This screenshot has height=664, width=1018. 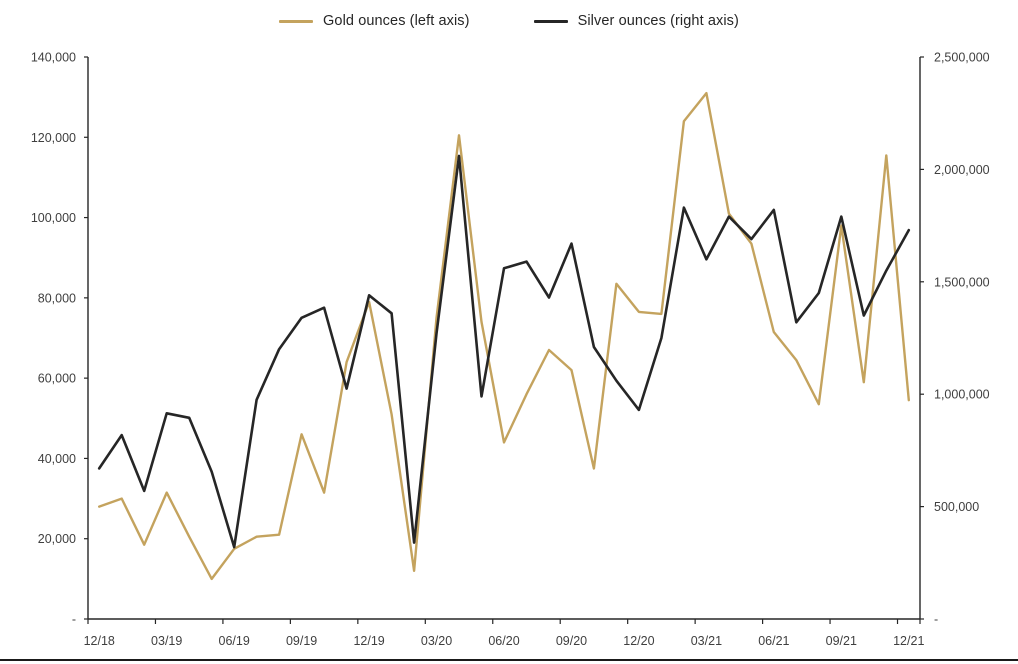 What do you see at coordinates (841, 641) in the screenshot?
I see `x-axis-tick-label: 09/21` at bounding box center [841, 641].